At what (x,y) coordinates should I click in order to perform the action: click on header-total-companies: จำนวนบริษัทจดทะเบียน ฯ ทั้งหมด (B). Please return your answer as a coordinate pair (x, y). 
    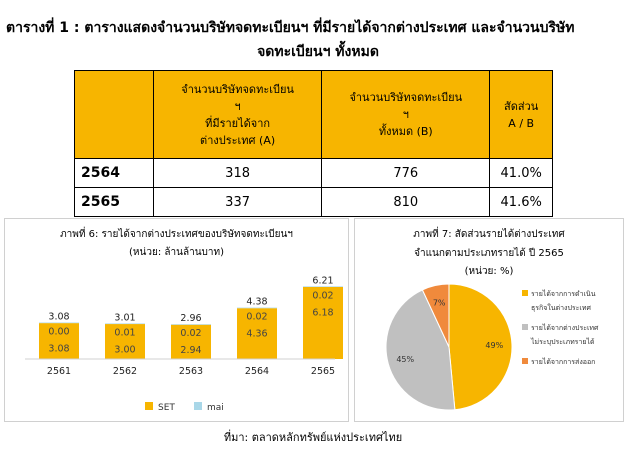
    Looking at the image, I should click on (406, 114).